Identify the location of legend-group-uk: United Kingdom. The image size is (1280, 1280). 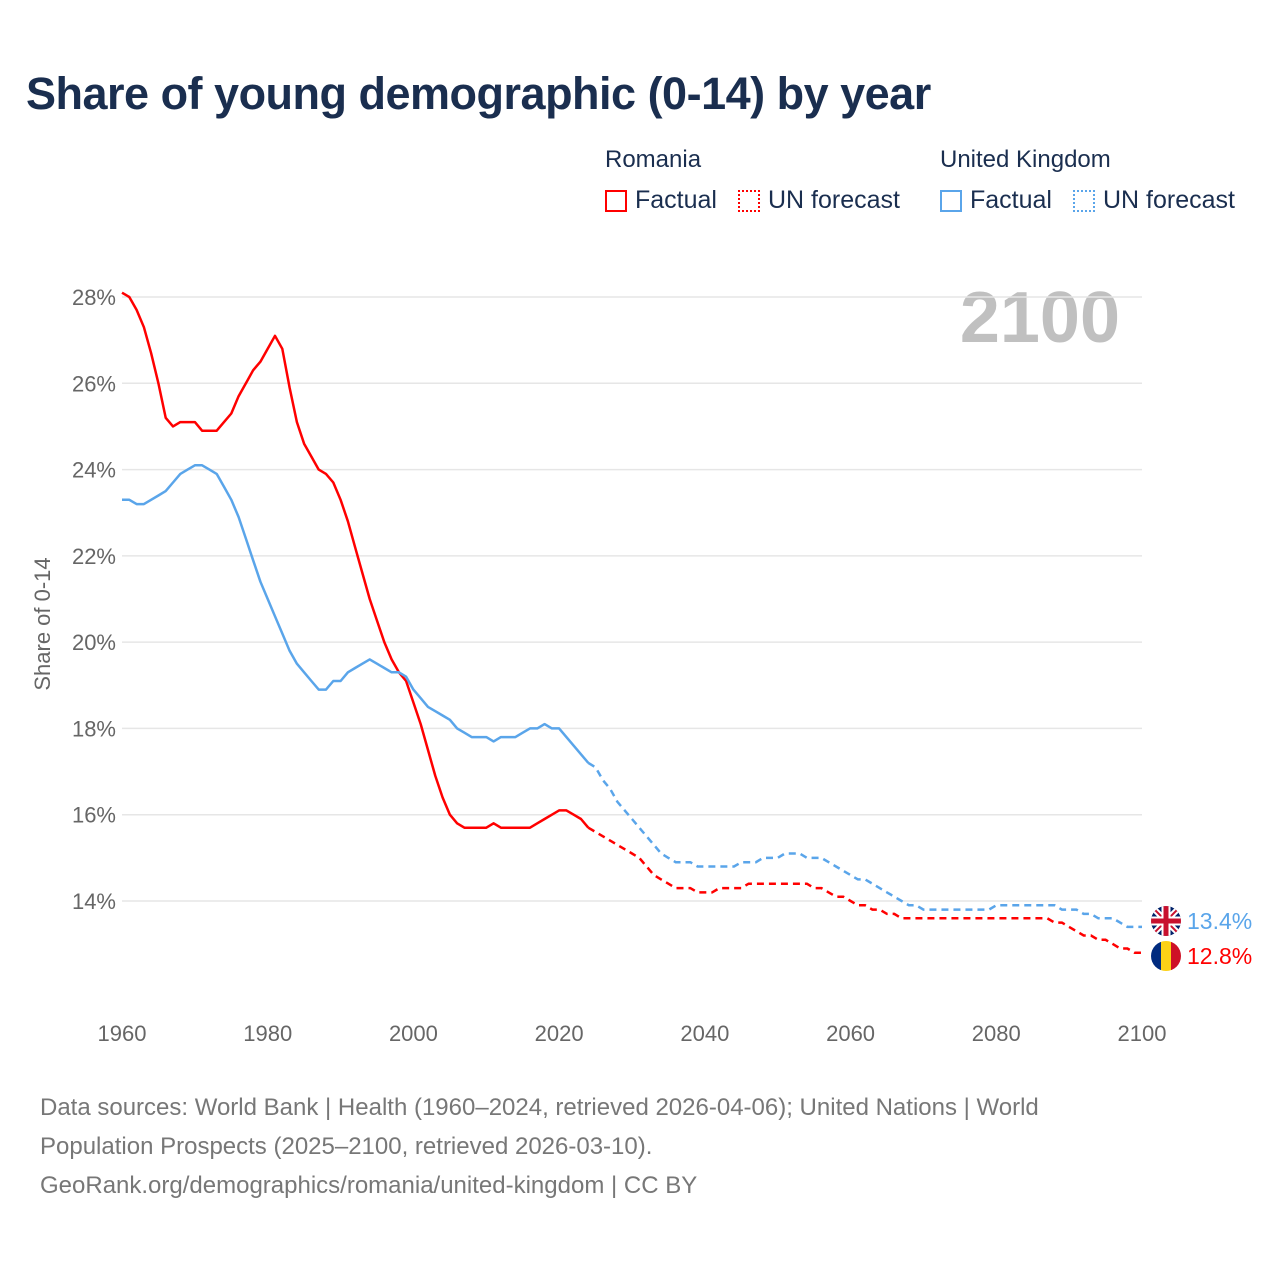
(1025, 159).